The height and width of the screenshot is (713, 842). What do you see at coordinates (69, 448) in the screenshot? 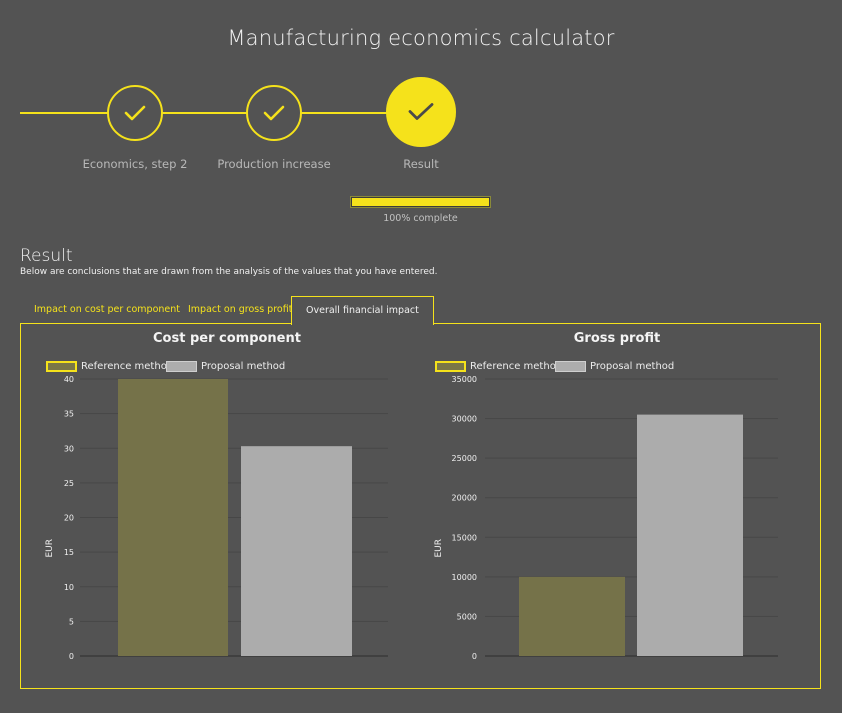
I see `y-tick-label: 30` at bounding box center [69, 448].